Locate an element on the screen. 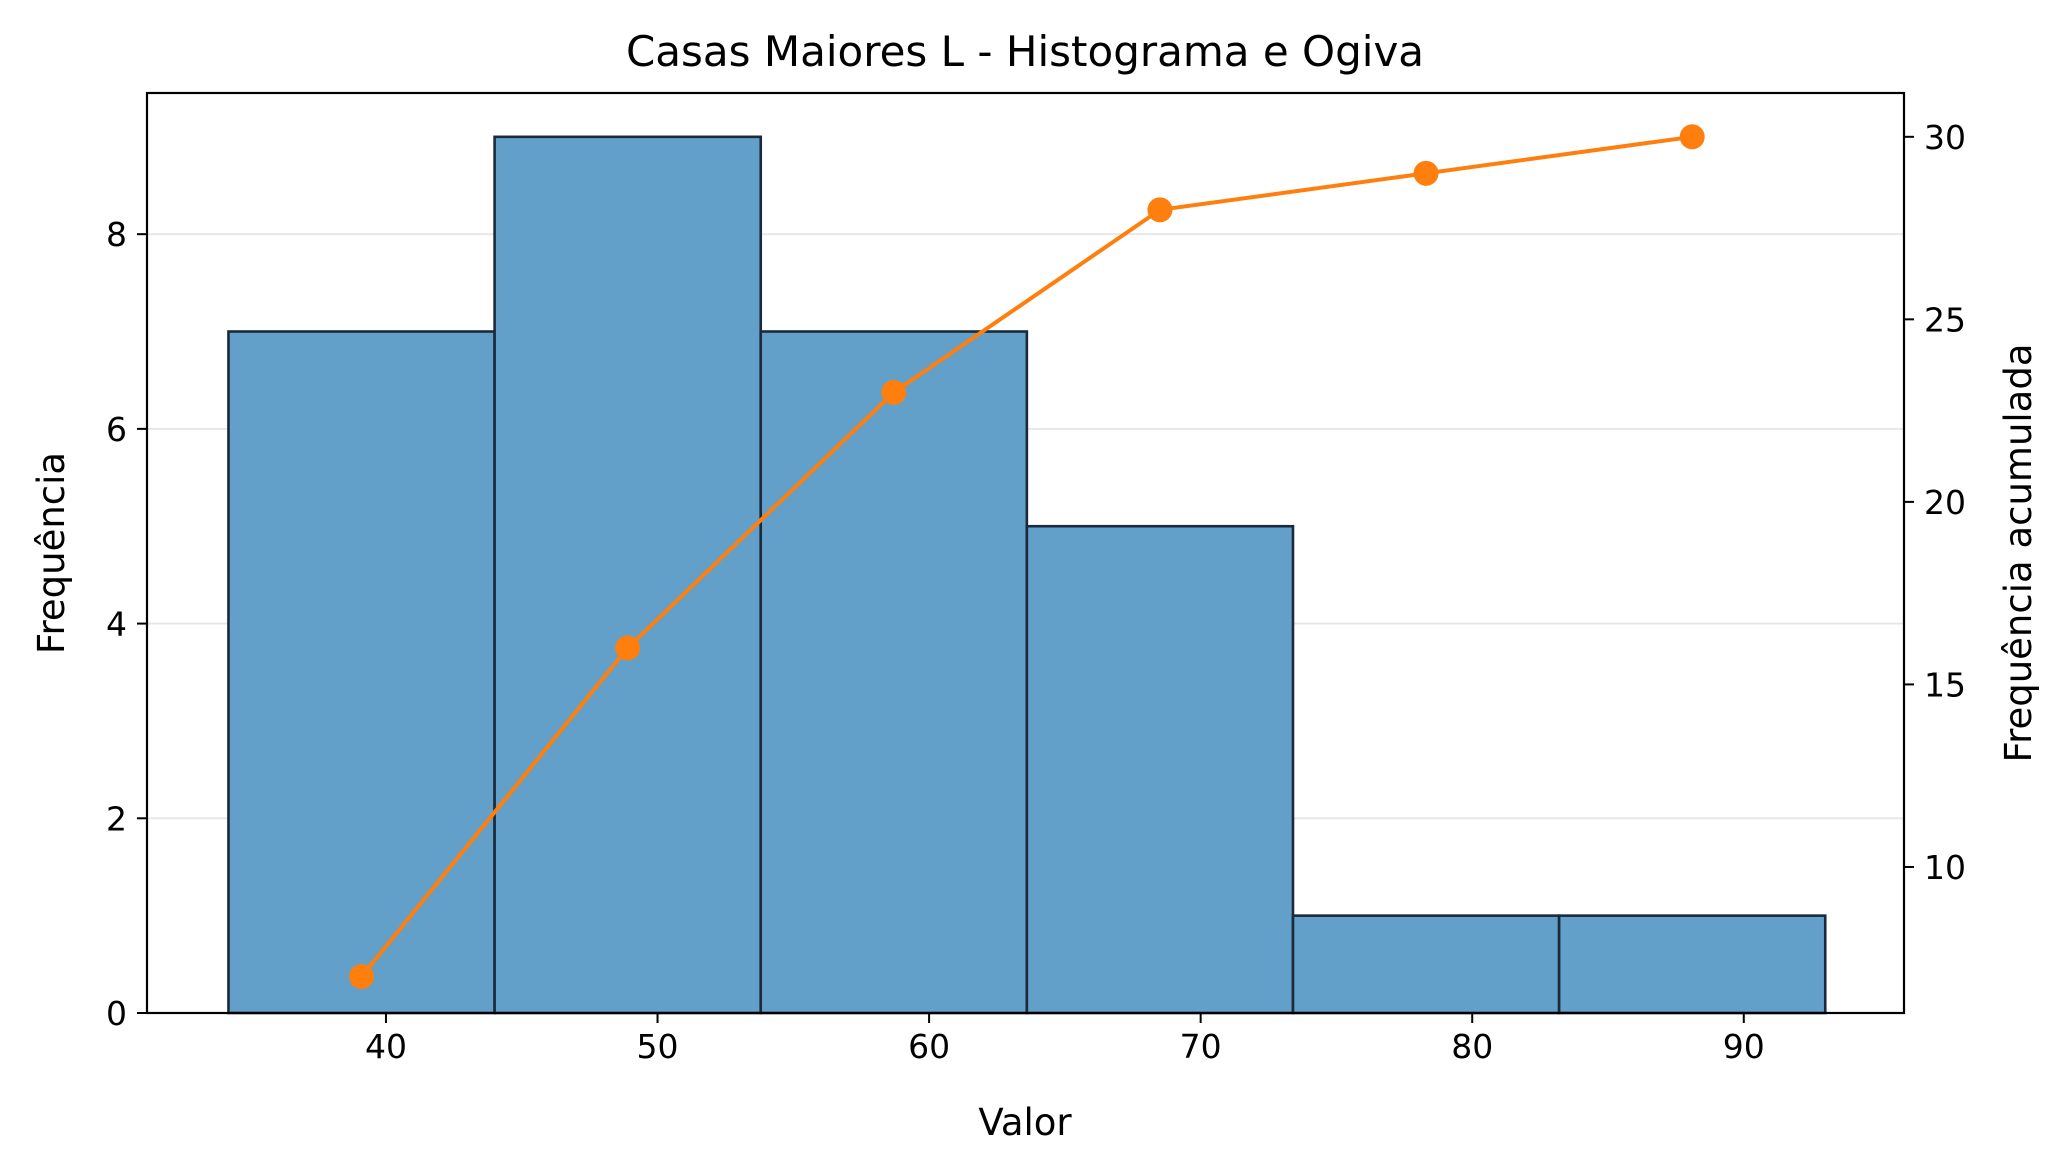  x-axis: 40 50 60 70 80 90 is located at coordinates (1065, 1039).